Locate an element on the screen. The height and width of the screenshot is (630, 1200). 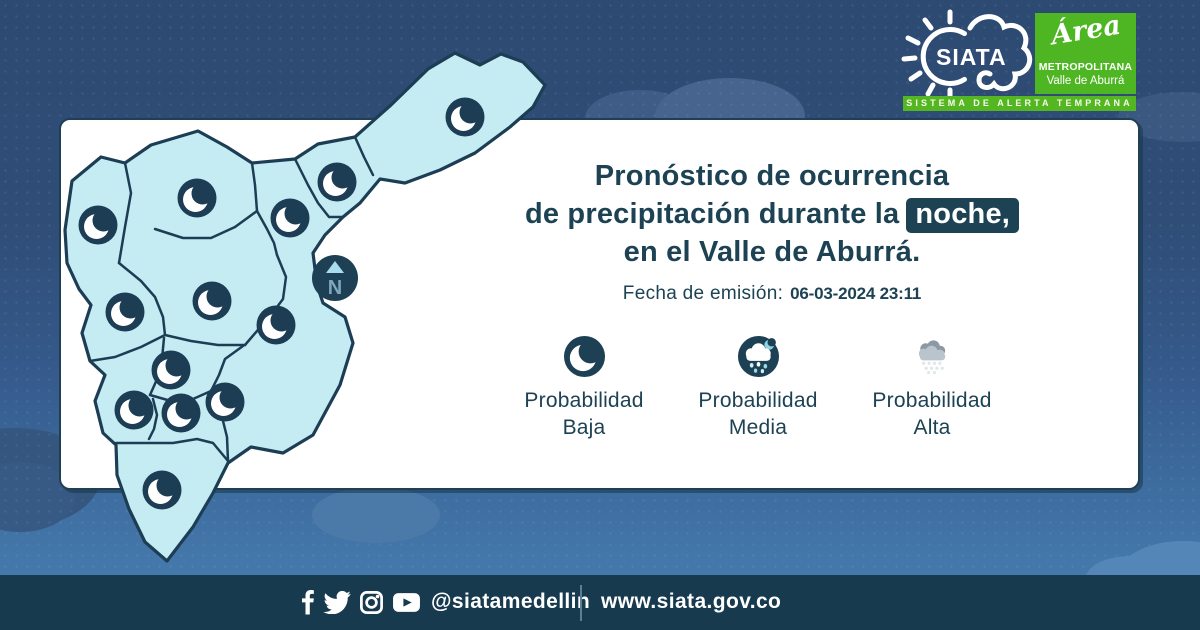
emission-label: Fecha de emisión: is located at coordinates (703, 293).